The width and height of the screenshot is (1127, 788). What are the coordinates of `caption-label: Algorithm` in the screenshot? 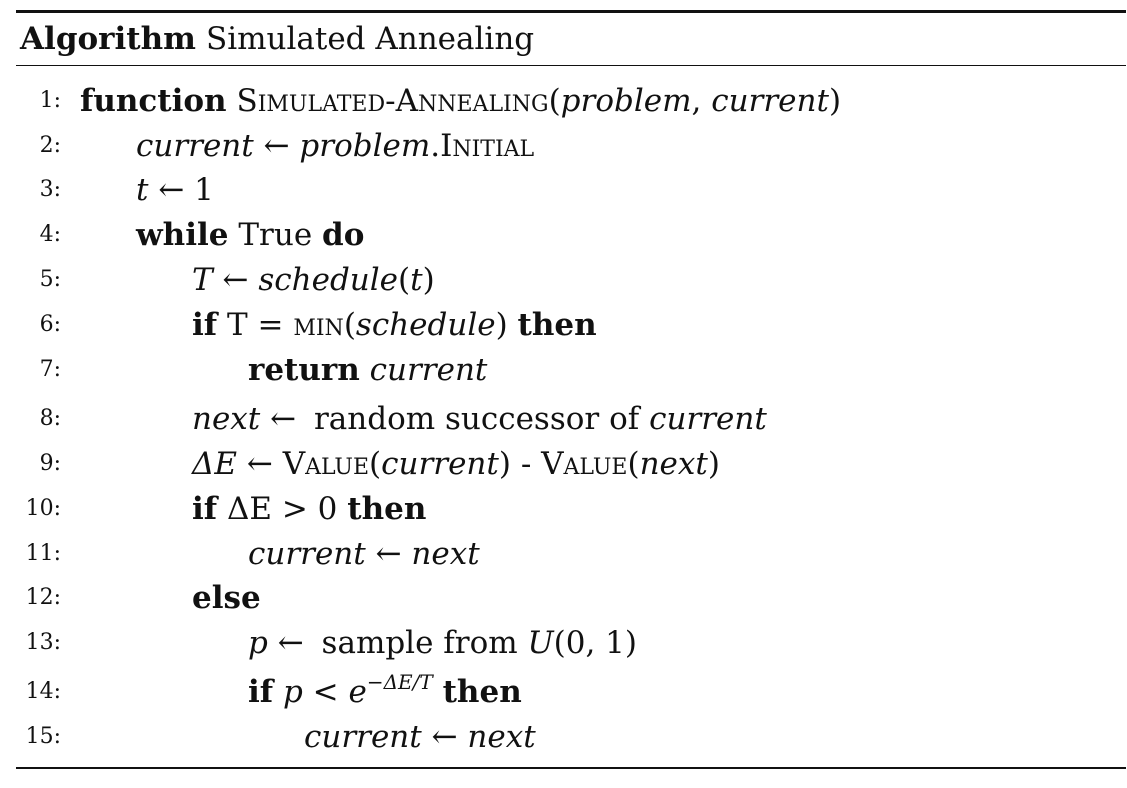 It's located at (108, 39).